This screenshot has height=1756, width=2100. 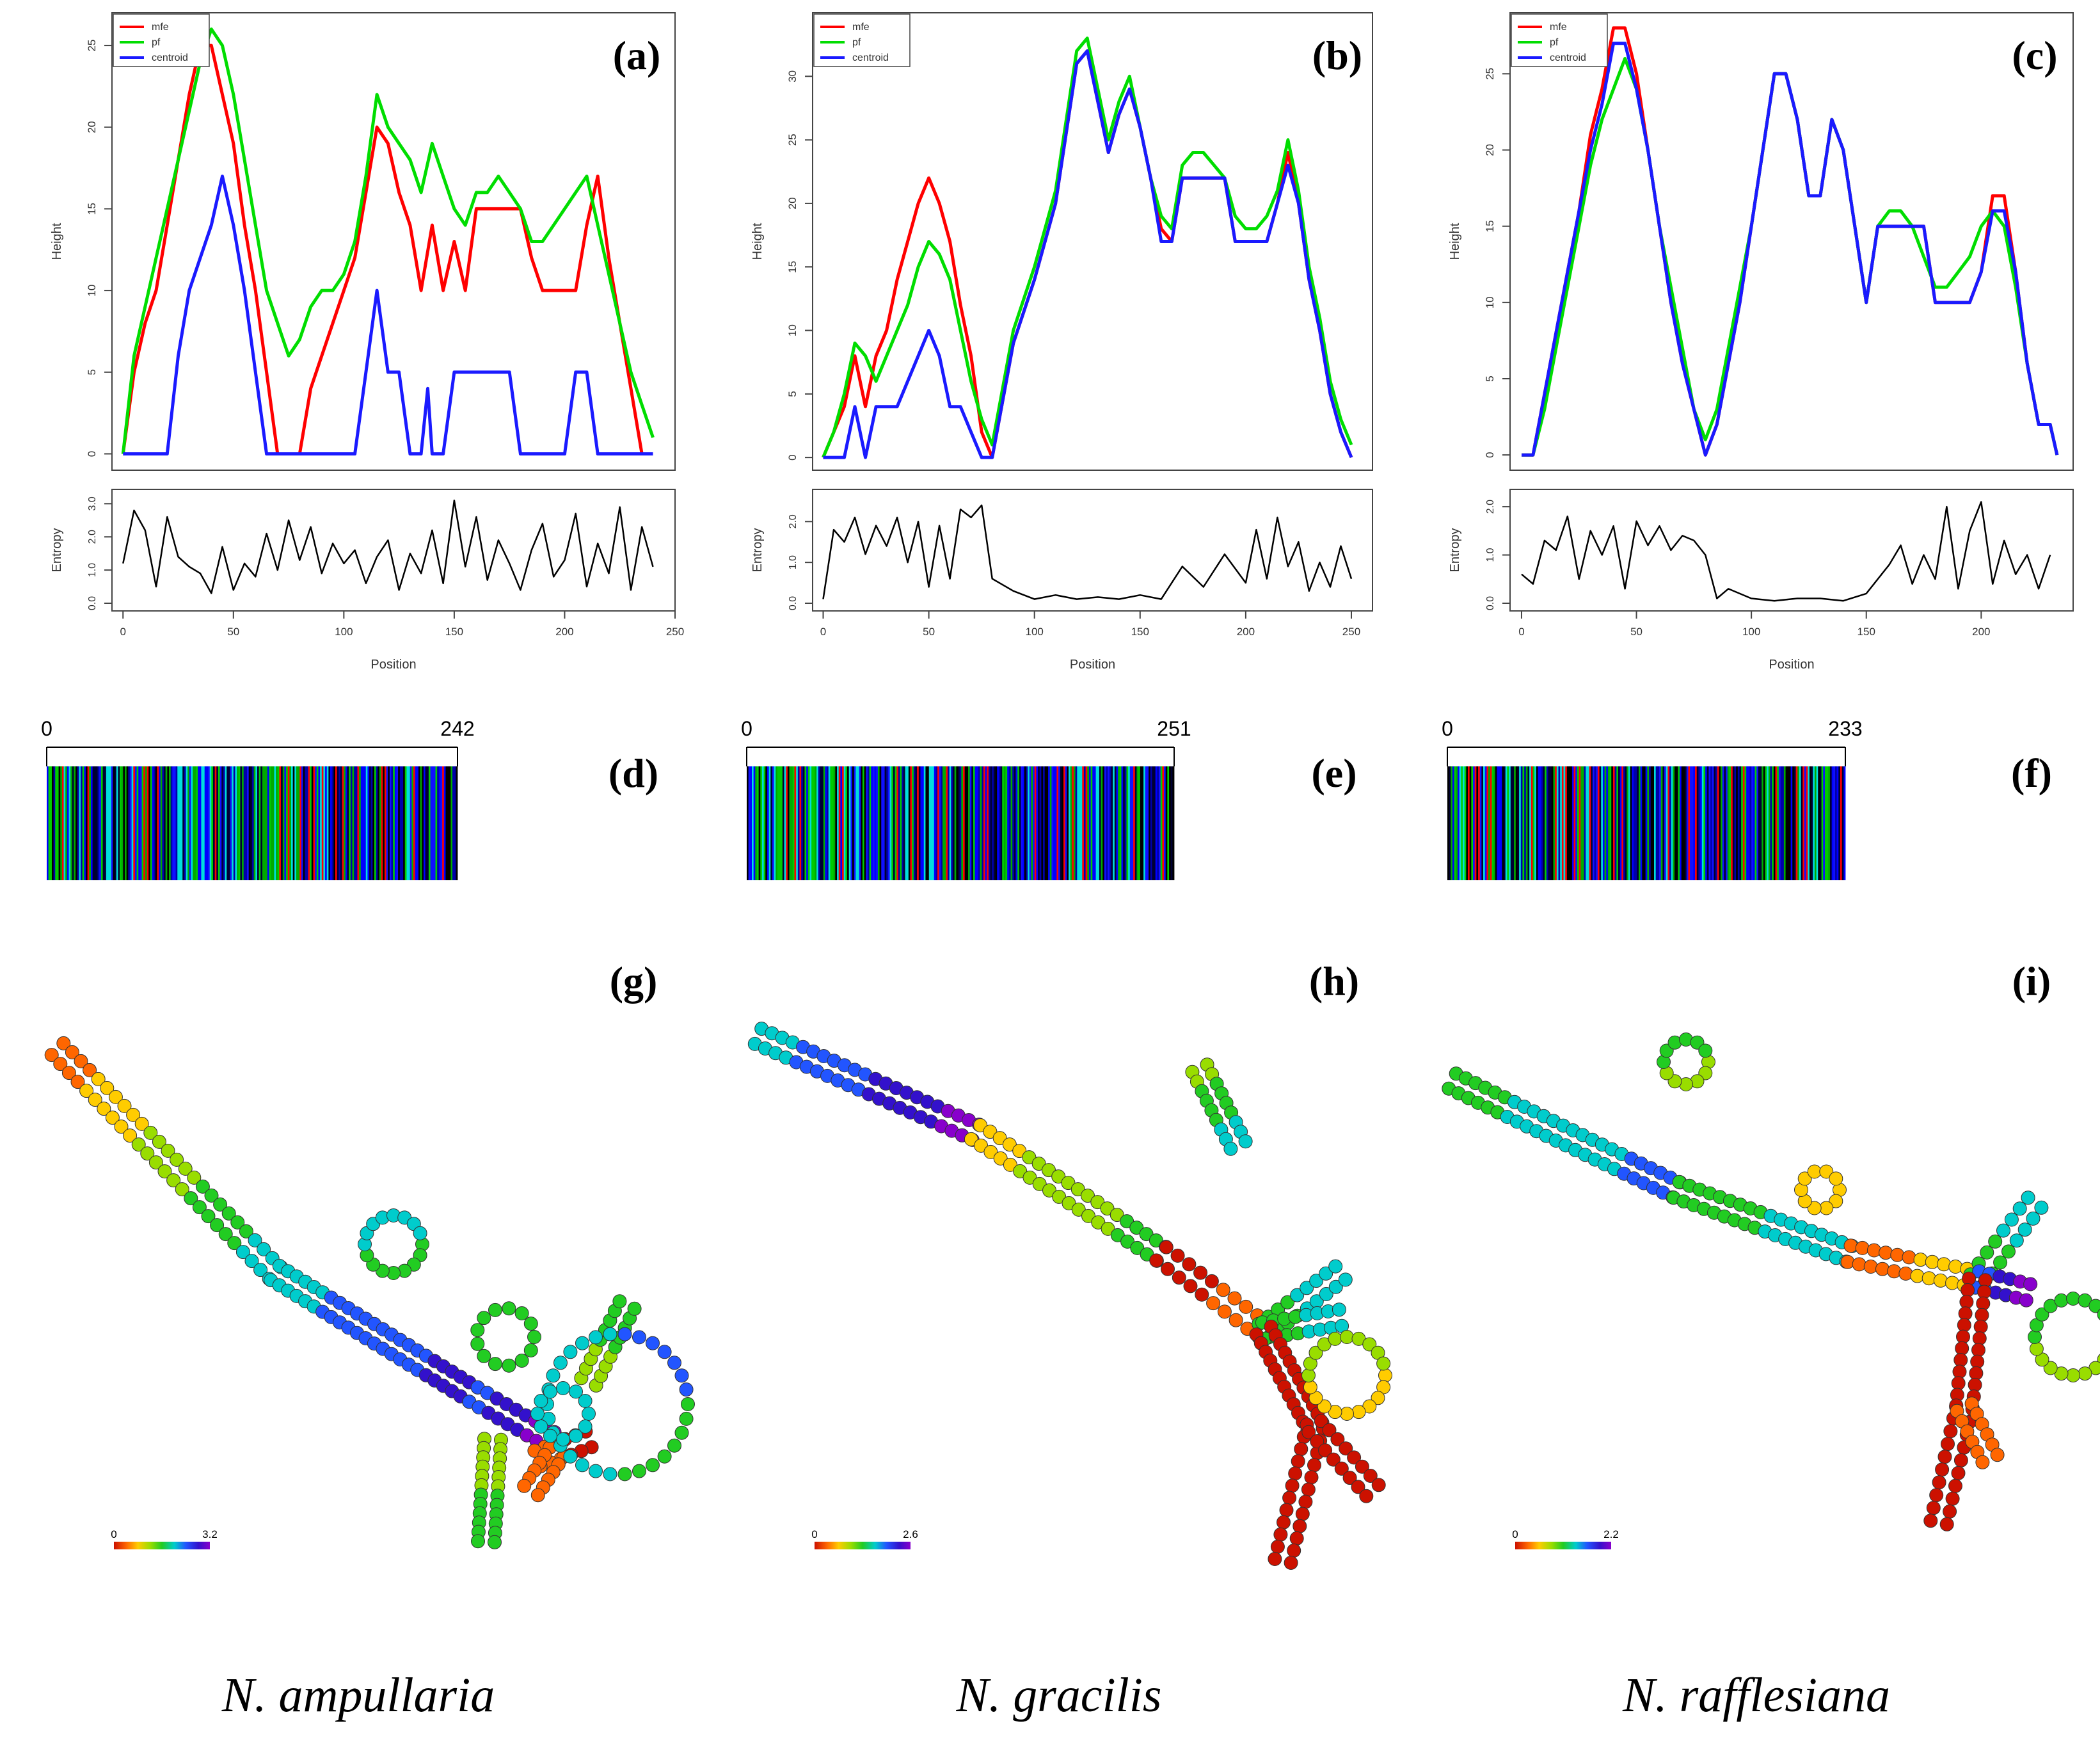 I want to click on entropy-axis-label: Entropy, so click(x=758, y=550).